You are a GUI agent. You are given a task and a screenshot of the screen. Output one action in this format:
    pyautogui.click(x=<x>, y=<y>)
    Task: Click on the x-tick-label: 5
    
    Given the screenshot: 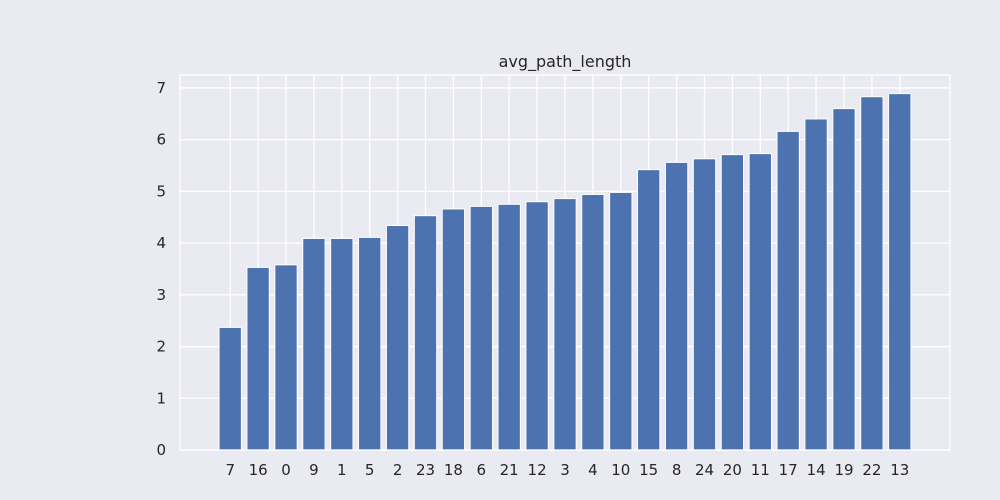 What is the action you would take?
    pyautogui.click(x=370, y=470)
    